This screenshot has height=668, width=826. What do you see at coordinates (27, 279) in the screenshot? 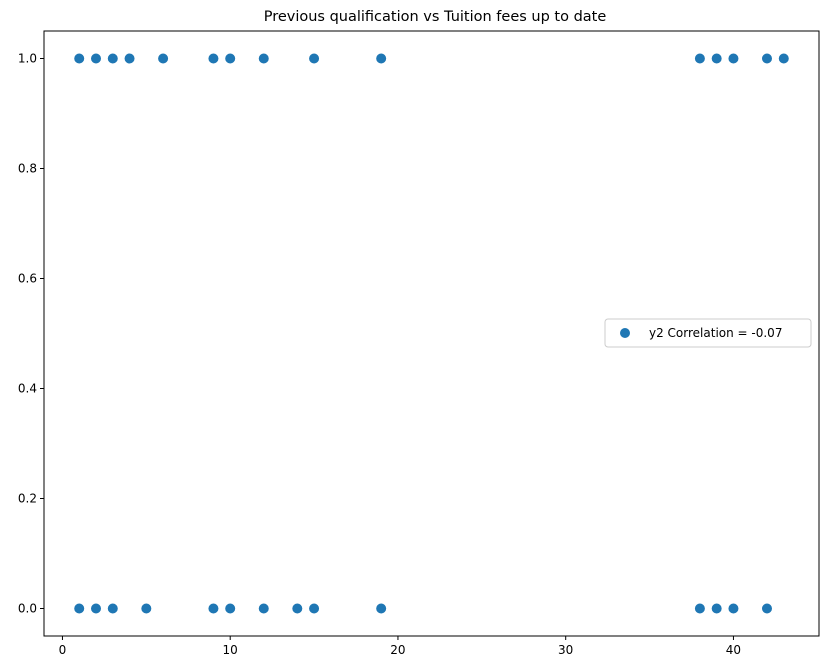
I see `y-tick-label: 0.6` at bounding box center [27, 279].